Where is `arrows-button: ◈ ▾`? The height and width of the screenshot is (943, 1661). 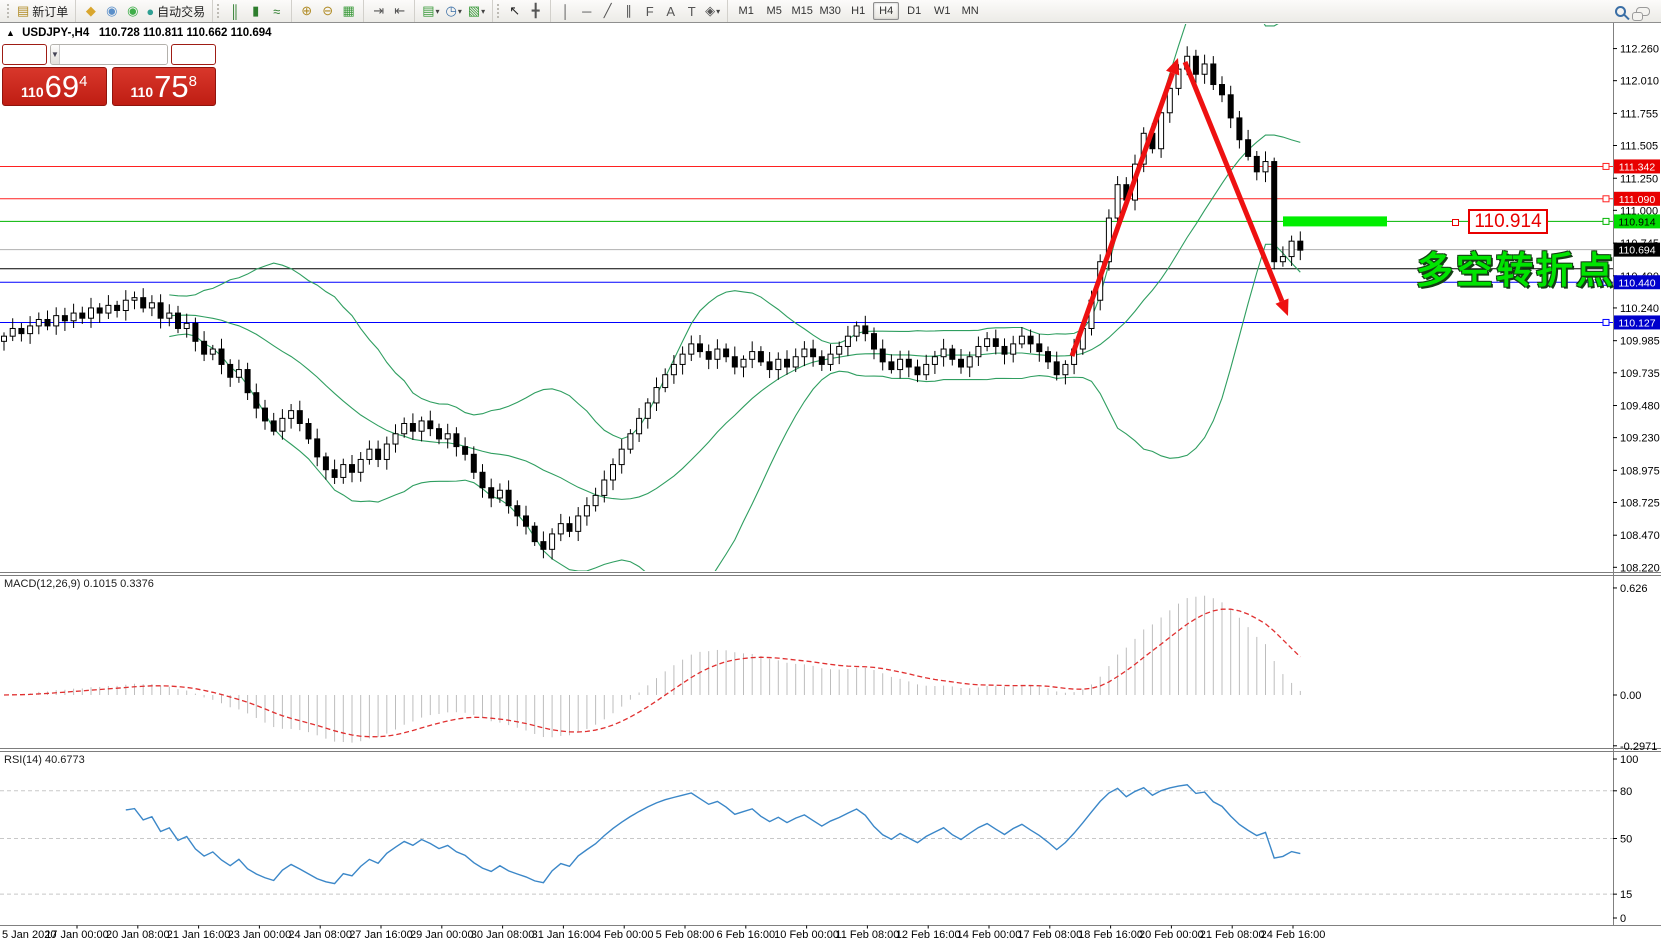
arrows-button: ◈ ▾ is located at coordinates (712, 11).